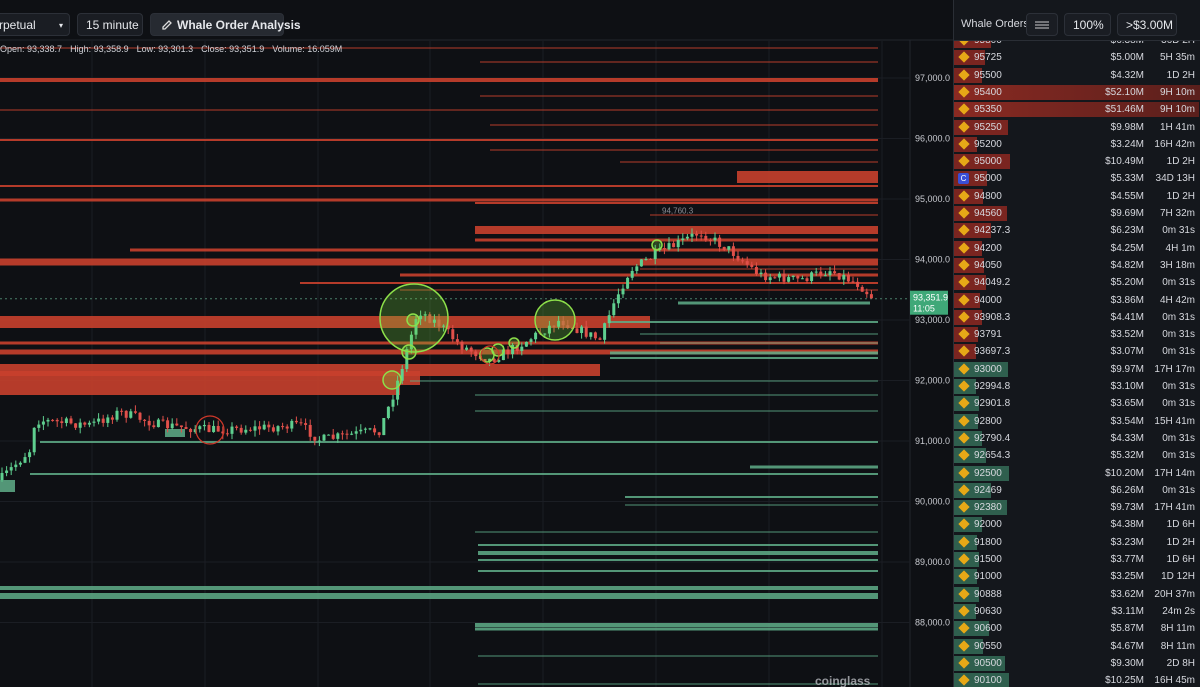 This screenshot has width=1200, height=687. Describe the element at coordinates (1077, 248) in the screenshot. I see `order-row: 94200 $4.25M 4H 1m` at that location.